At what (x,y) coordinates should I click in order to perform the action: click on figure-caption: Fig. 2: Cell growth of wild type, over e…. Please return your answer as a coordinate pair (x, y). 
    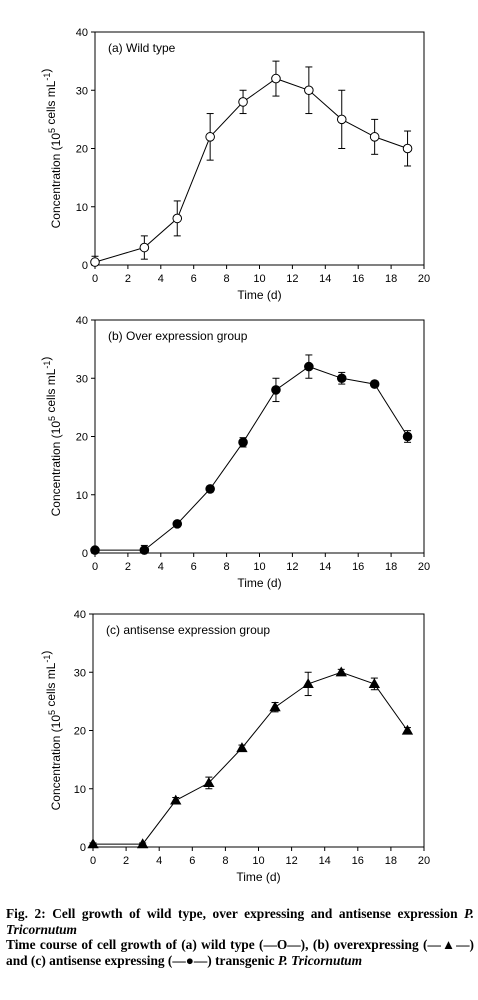
    Looking at the image, I should click on (240, 937).